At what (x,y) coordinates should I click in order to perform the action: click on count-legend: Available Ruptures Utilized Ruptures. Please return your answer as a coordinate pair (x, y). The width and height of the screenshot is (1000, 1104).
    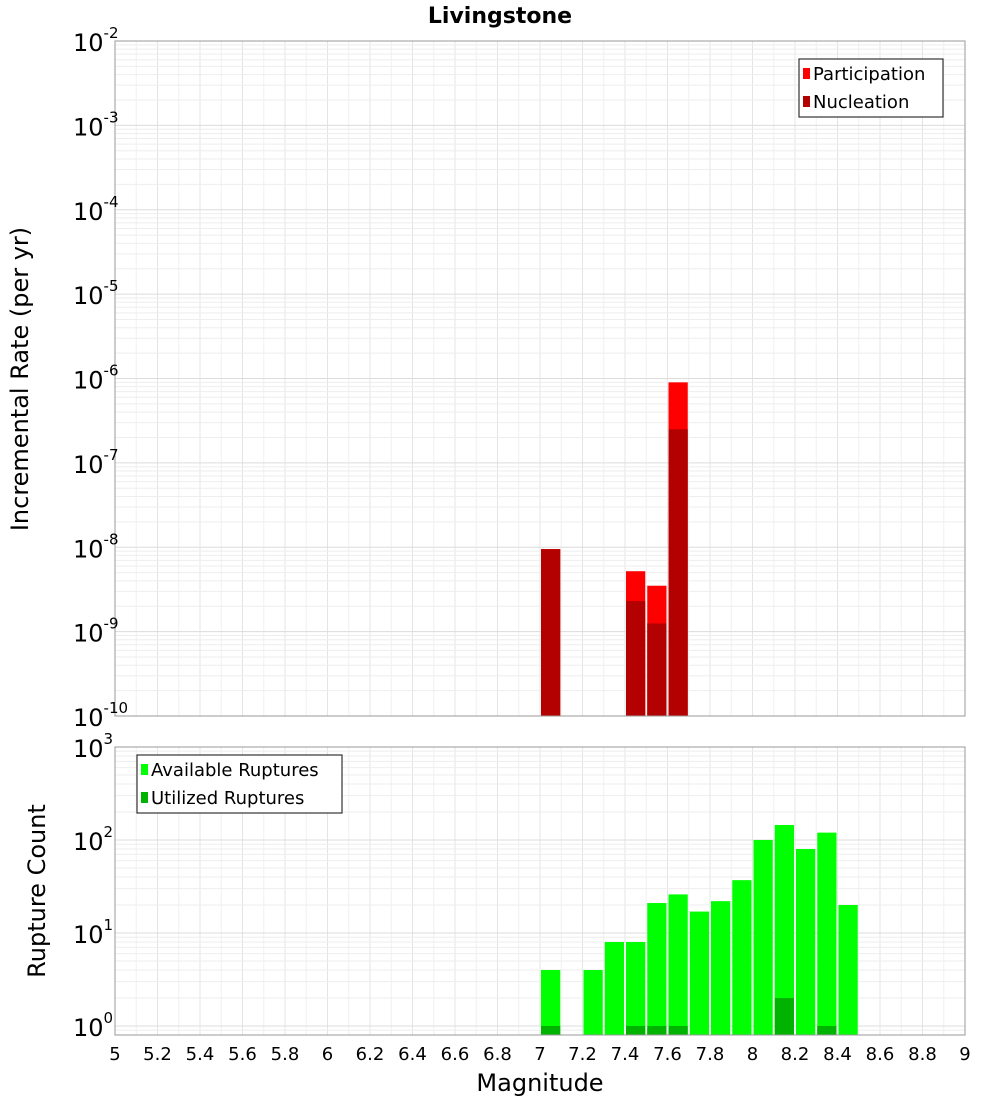
    Looking at the image, I should click on (239, 784).